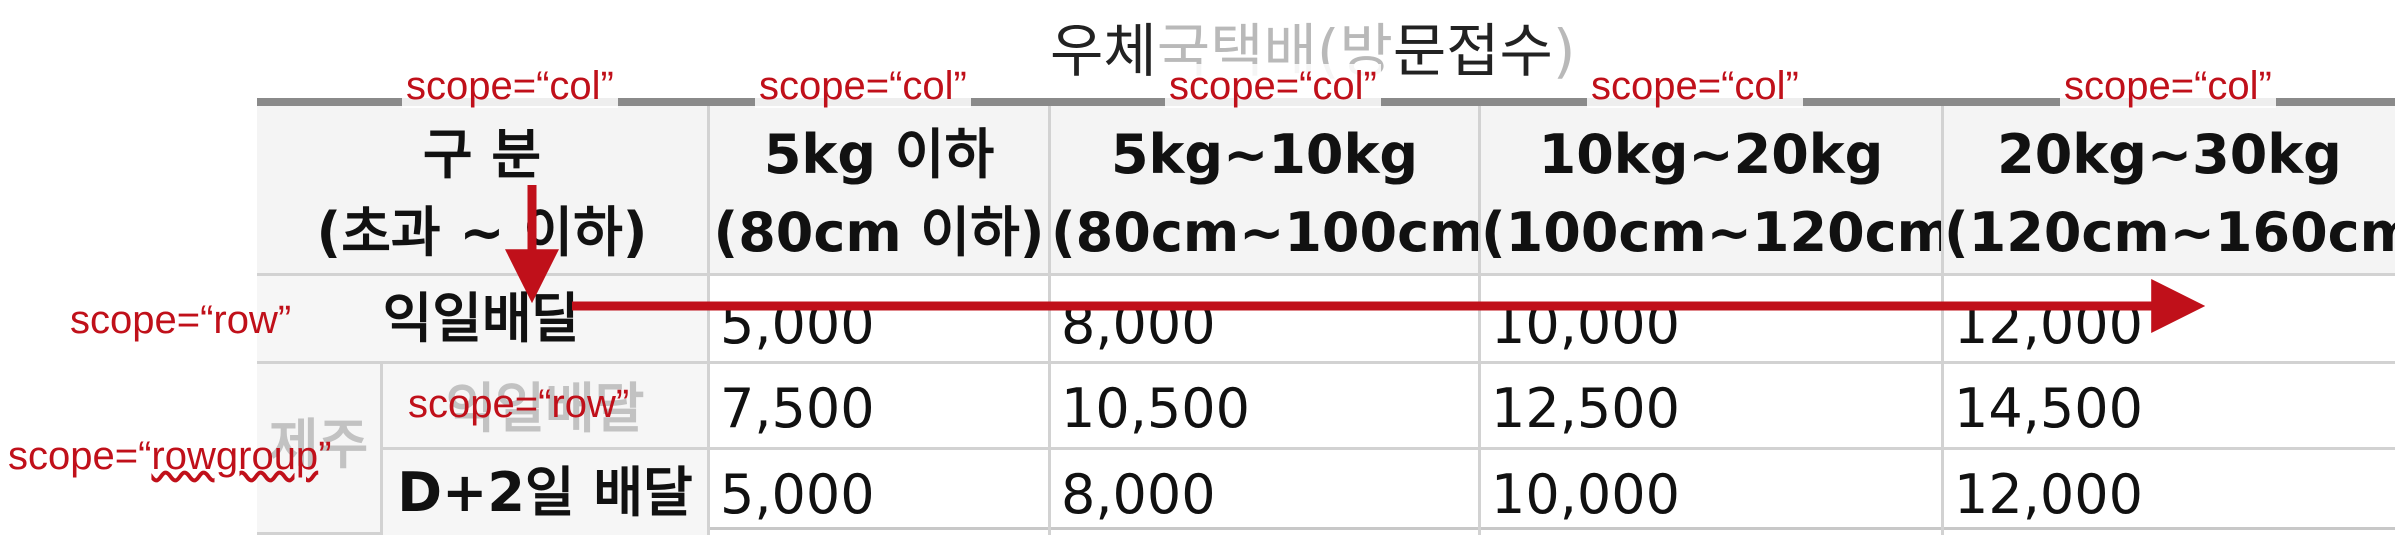 The width and height of the screenshot is (2405, 546). Describe the element at coordinates (1564, 51) in the screenshot. I see `caption-faded-suffix: )` at that location.